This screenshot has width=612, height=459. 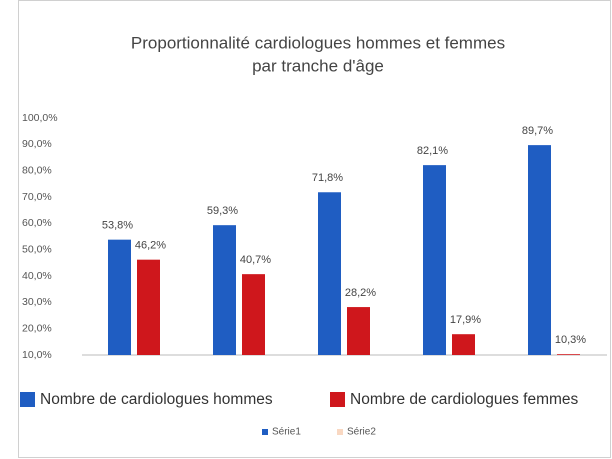 What do you see at coordinates (318, 65) in the screenshot?
I see `chart-title: par tranche d'âge` at bounding box center [318, 65].